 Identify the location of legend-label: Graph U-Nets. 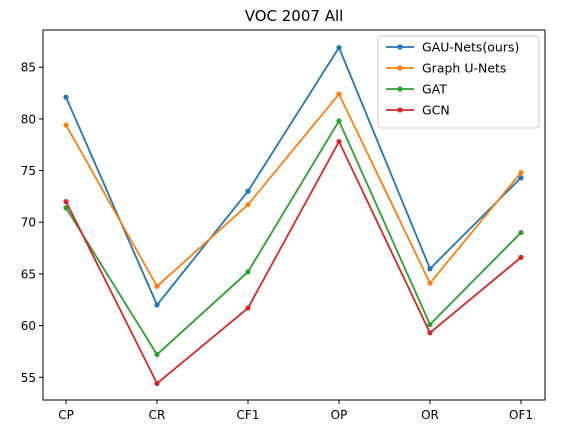
(464, 68).